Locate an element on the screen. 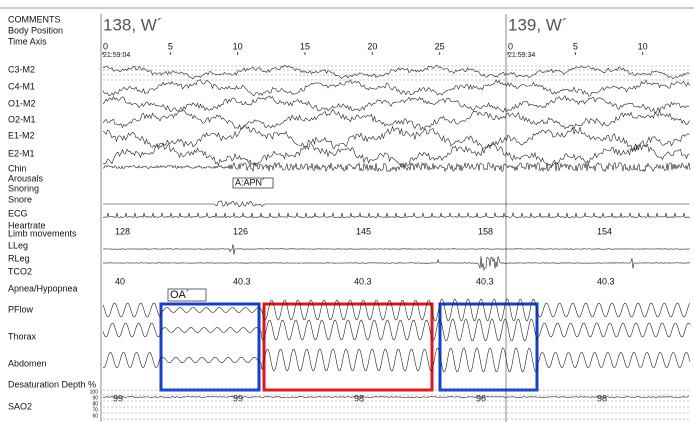 This screenshot has width=694, height=422. channel-label: E2-M1 is located at coordinates (21, 153).